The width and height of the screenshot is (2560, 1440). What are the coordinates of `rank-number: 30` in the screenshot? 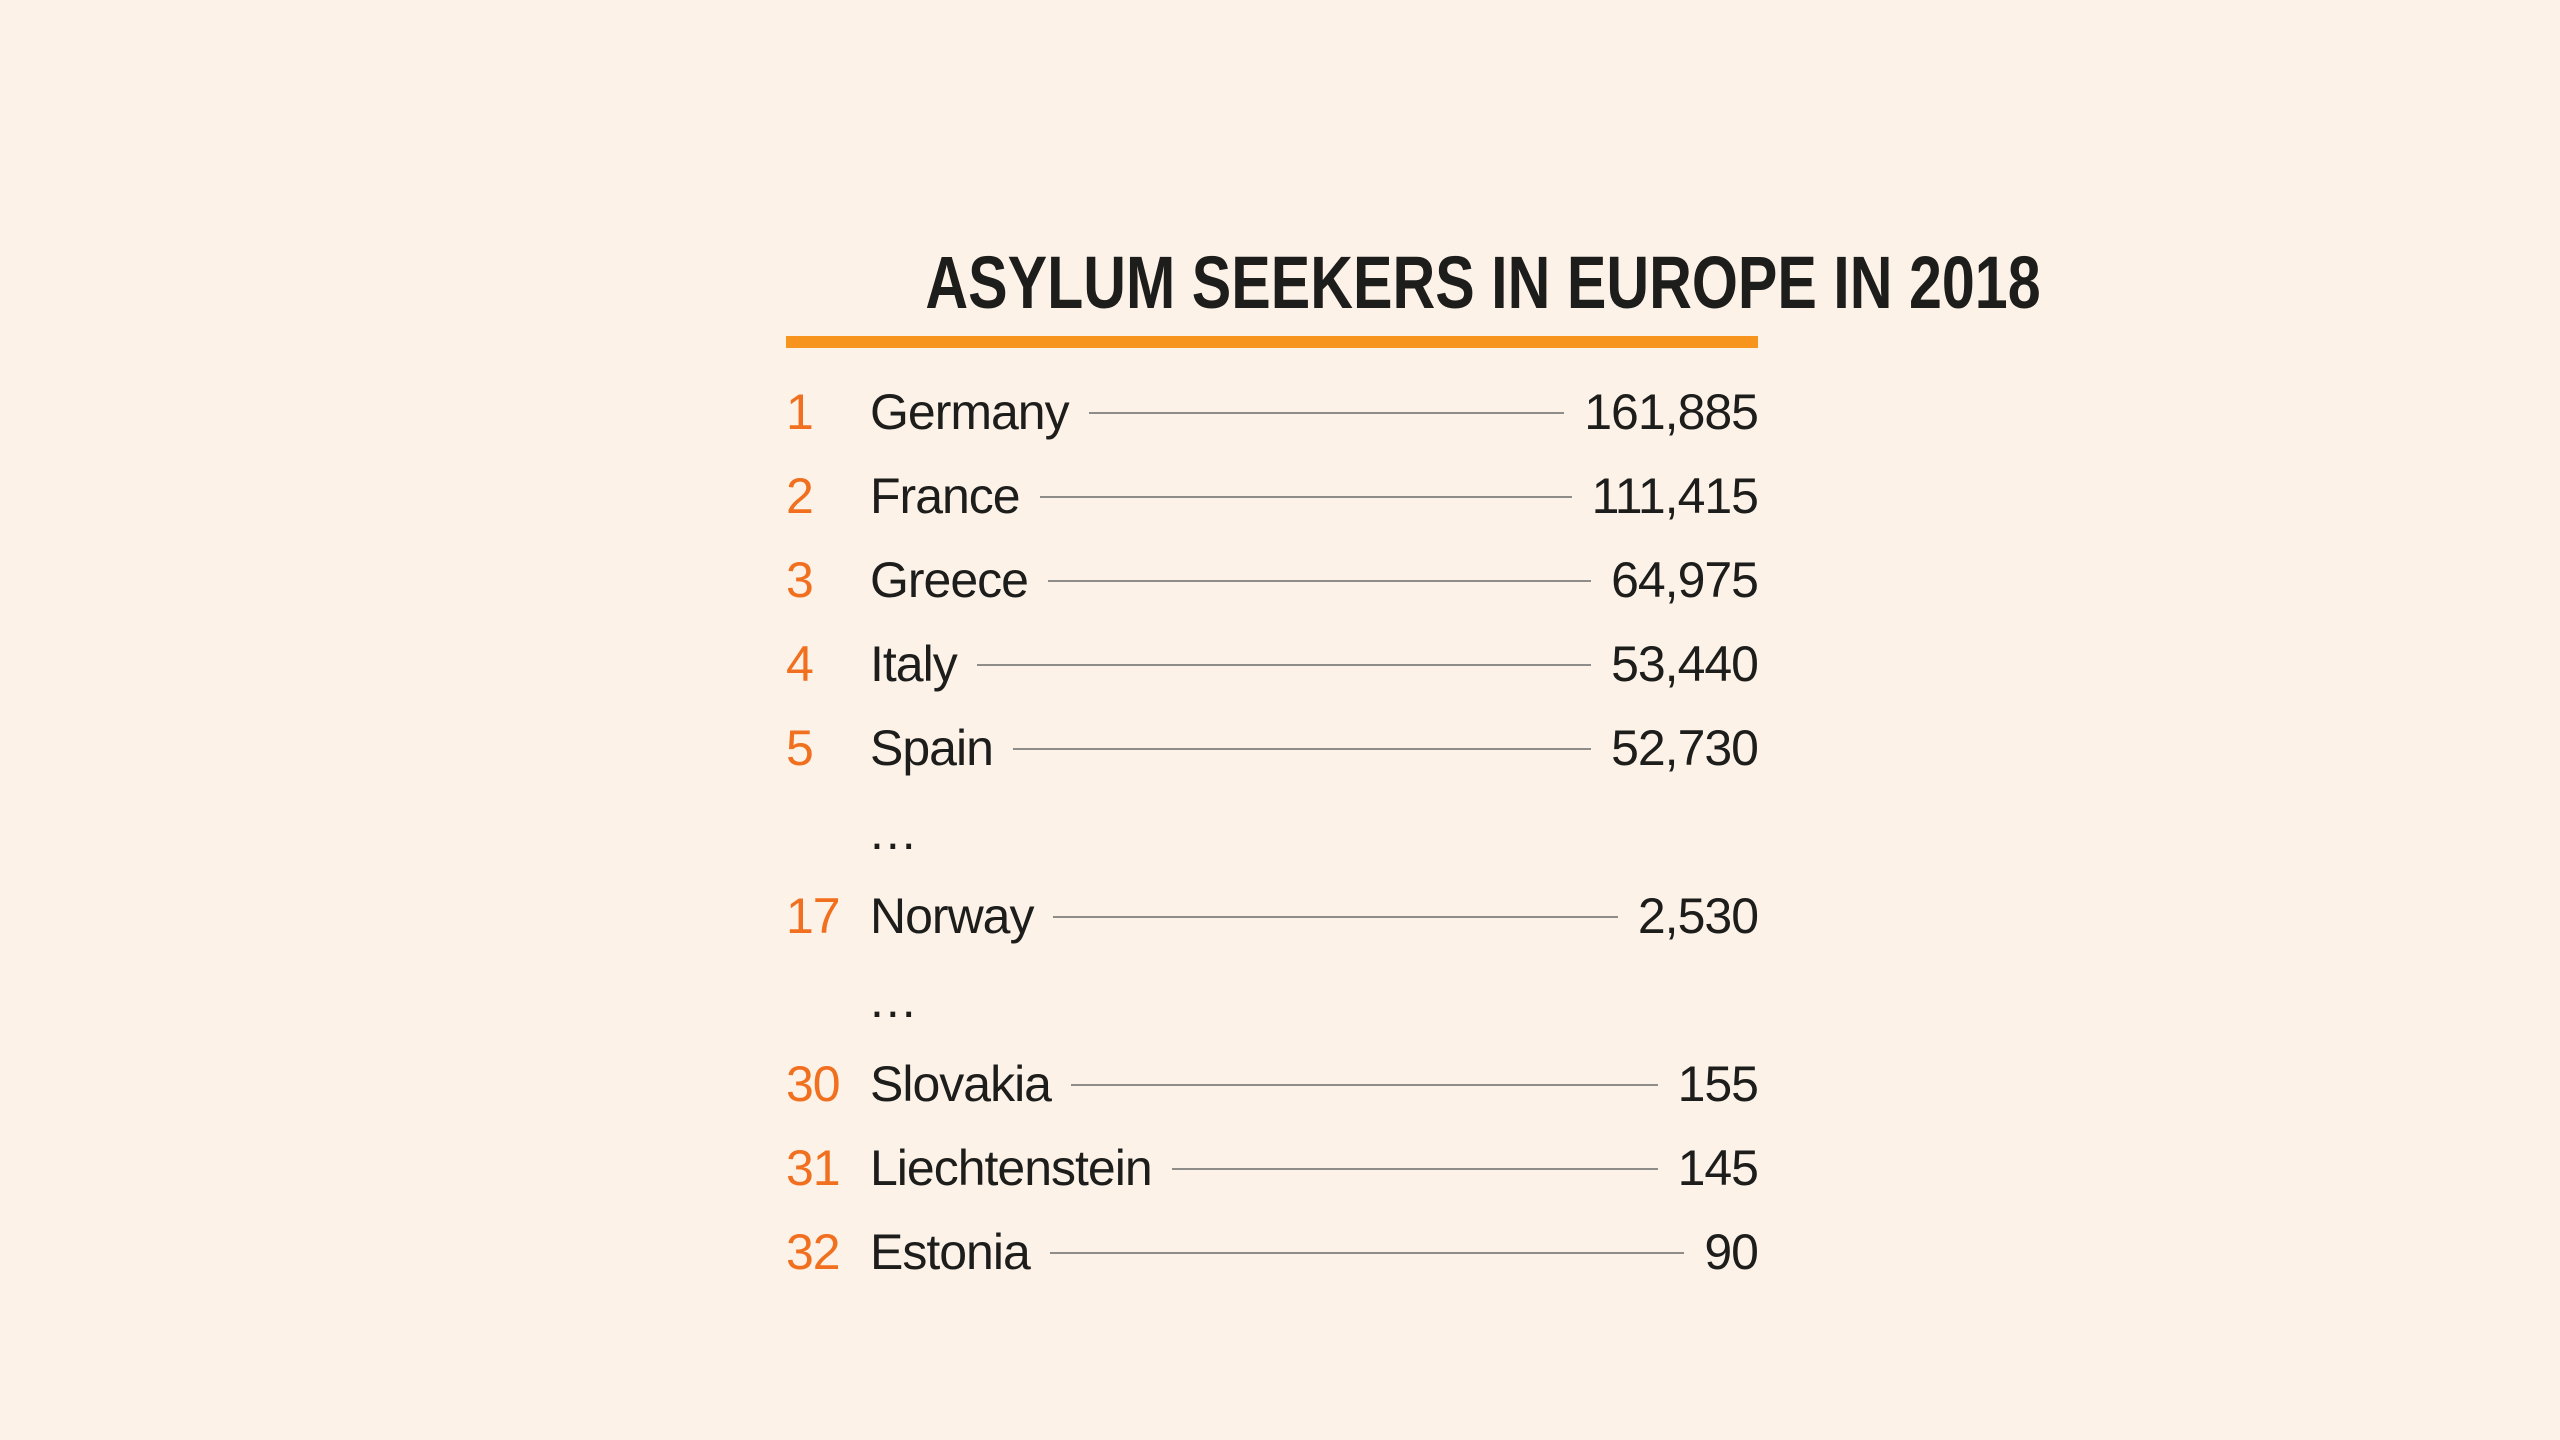 It's located at (813, 1084).